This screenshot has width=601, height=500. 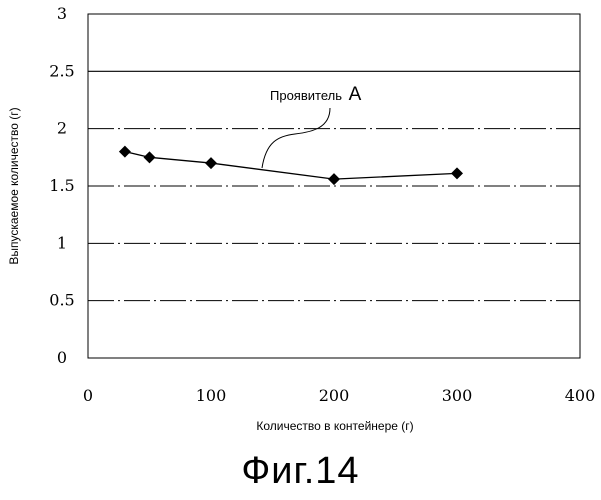 What do you see at coordinates (334, 395) in the screenshot?
I see `x-tick-label: 200` at bounding box center [334, 395].